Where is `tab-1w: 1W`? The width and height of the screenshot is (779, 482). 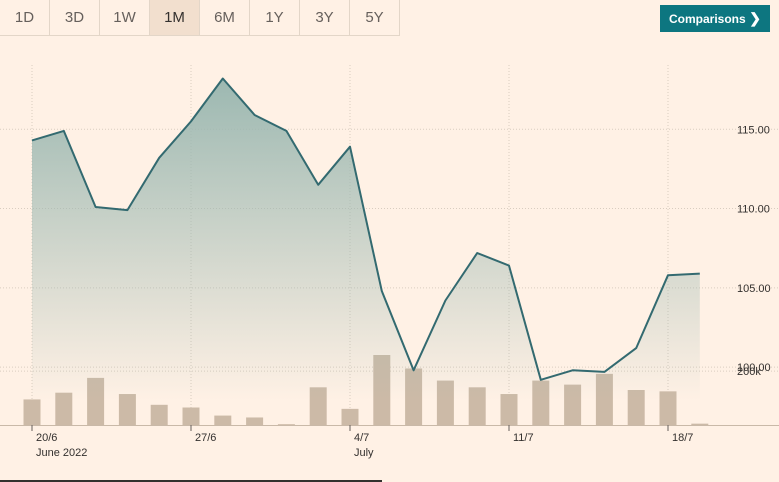
tab-1w: 1W is located at coordinates (125, 18).